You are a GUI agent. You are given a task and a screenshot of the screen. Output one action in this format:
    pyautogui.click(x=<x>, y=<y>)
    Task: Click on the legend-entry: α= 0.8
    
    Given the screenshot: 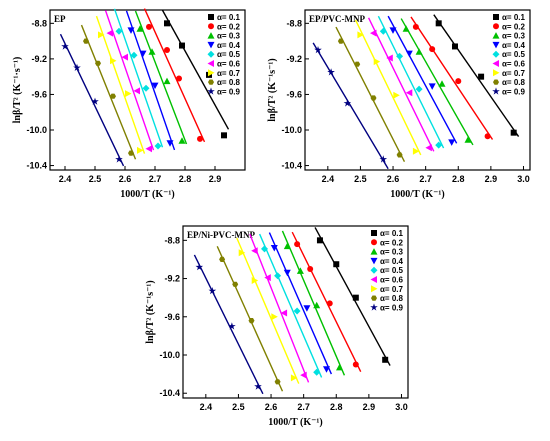 What is the action you would take?
    pyautogui.click(x=228, y=82)
    